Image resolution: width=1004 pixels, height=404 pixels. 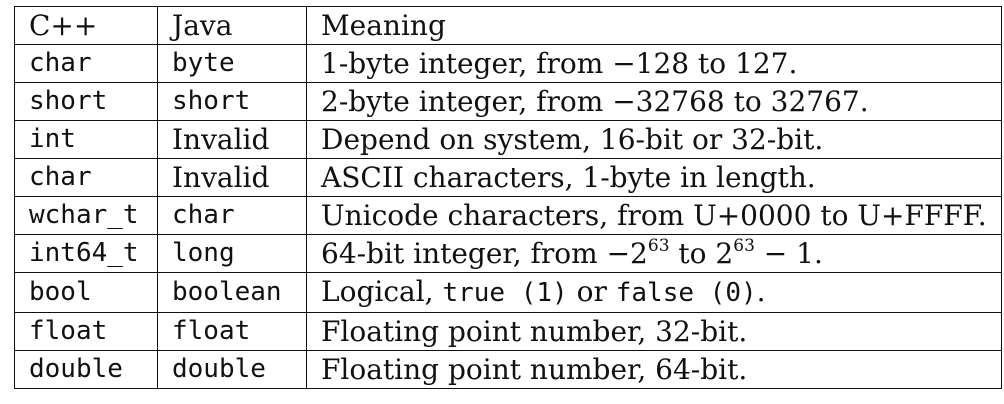 I want to click on meaning-cell: Logical, true (1) or false (0)., so click(x=654, y=292).